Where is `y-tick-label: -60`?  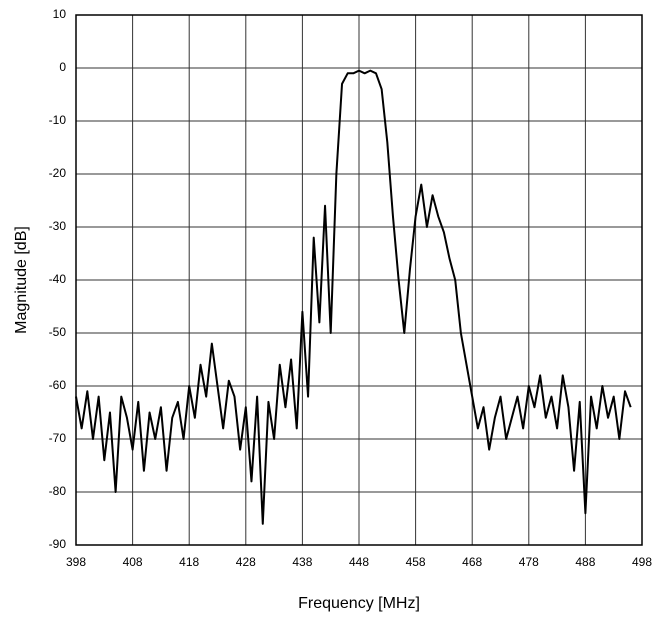
y-tick-label: -60 is located at coordinates (58, 385).